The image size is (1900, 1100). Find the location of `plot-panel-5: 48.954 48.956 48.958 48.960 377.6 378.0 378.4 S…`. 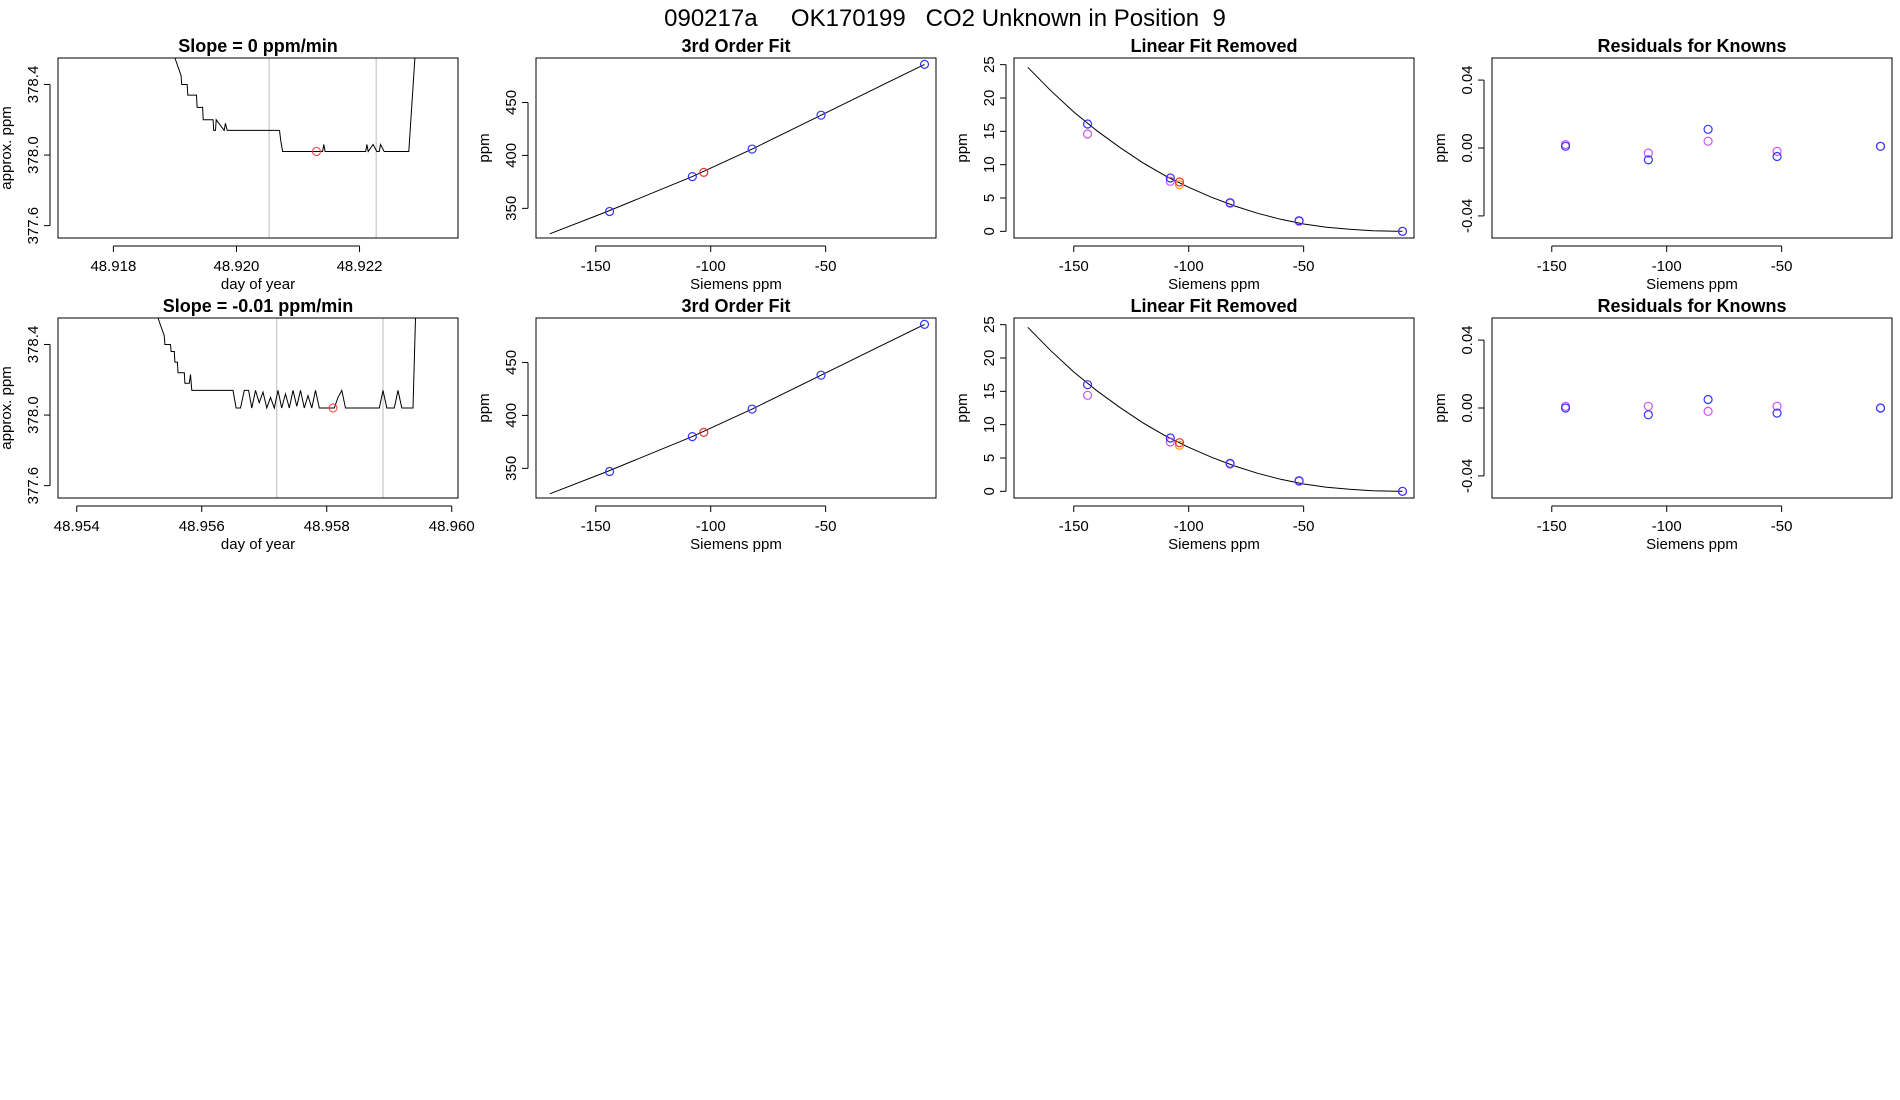

plot-panel-5: 48.954 48.956 48.958 48.960 377.6 378.0 378.4 S… is located at coordinates (237, 424).